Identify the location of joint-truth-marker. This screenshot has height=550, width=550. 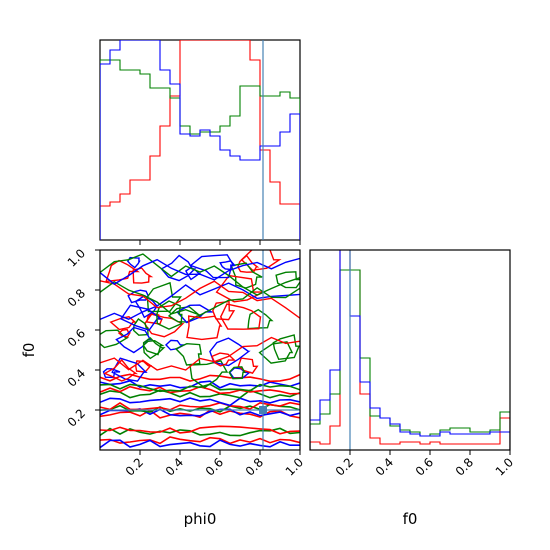
(263, 410).